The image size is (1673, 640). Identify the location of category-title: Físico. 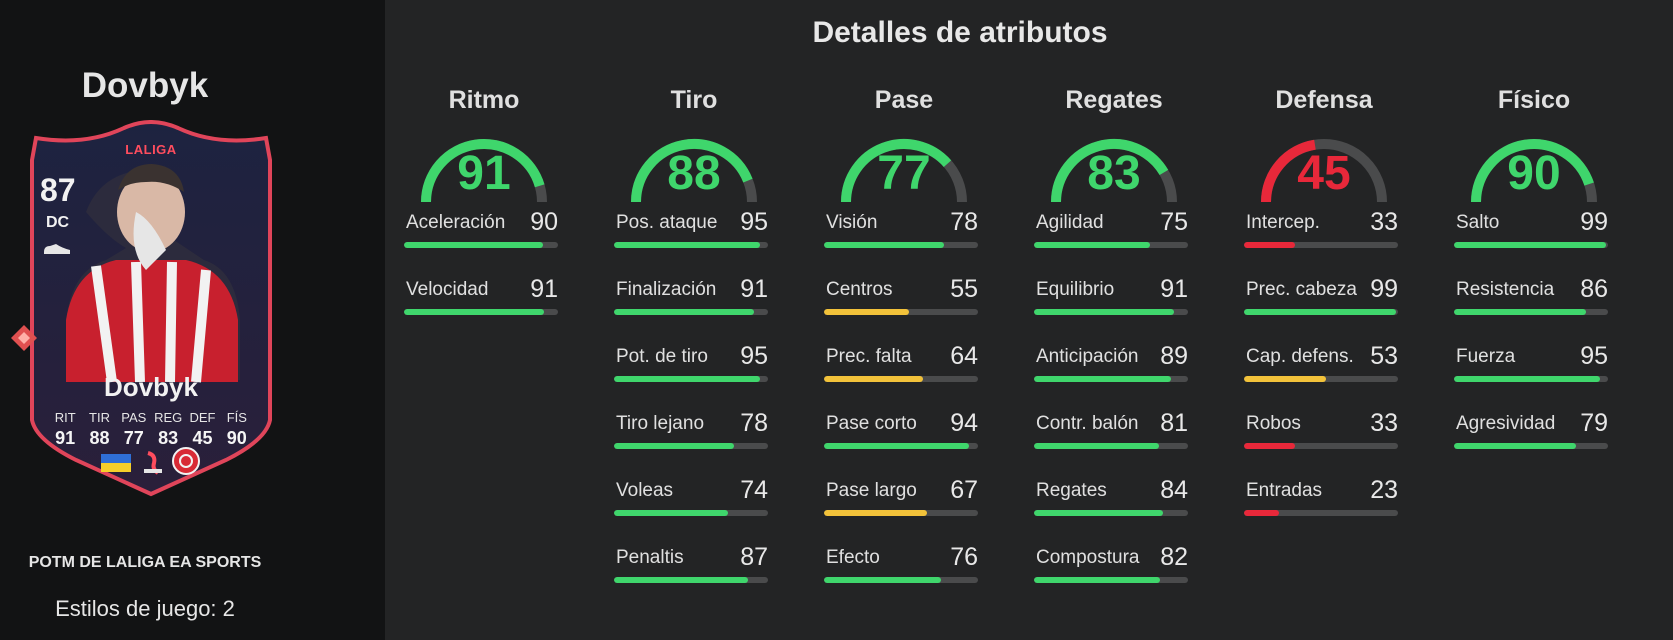
(1534, 100).